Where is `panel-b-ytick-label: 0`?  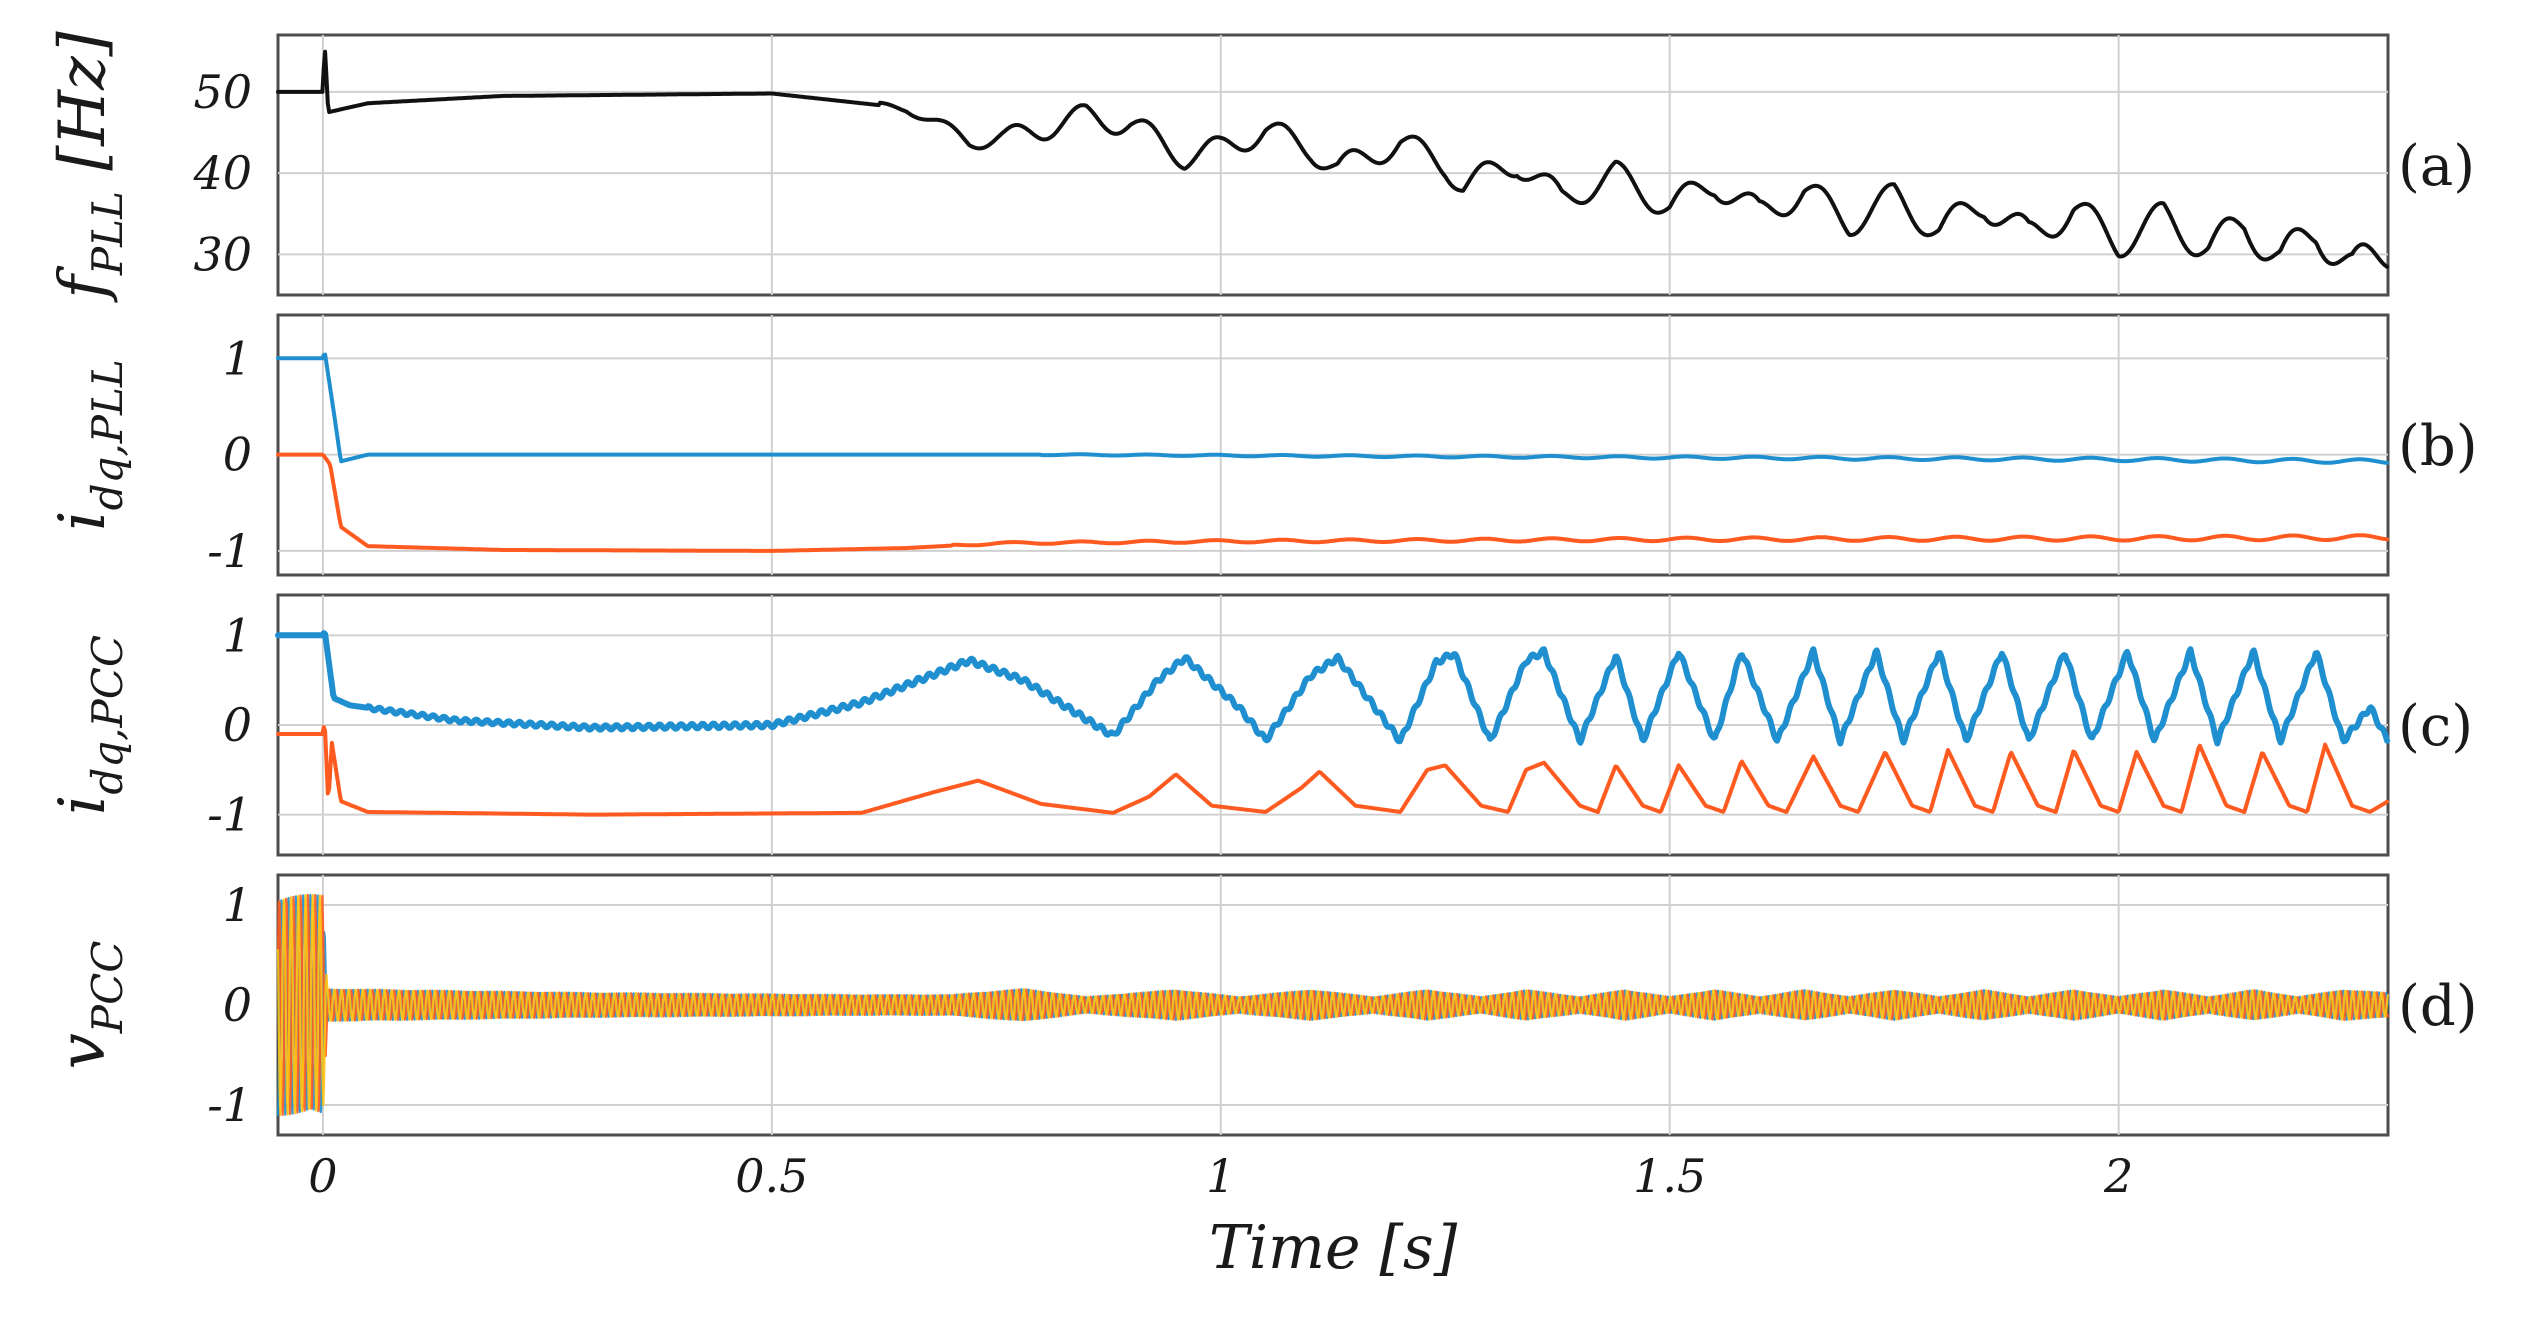 panel-b-ytick-label: 0 is located at coordinates (237, 455).